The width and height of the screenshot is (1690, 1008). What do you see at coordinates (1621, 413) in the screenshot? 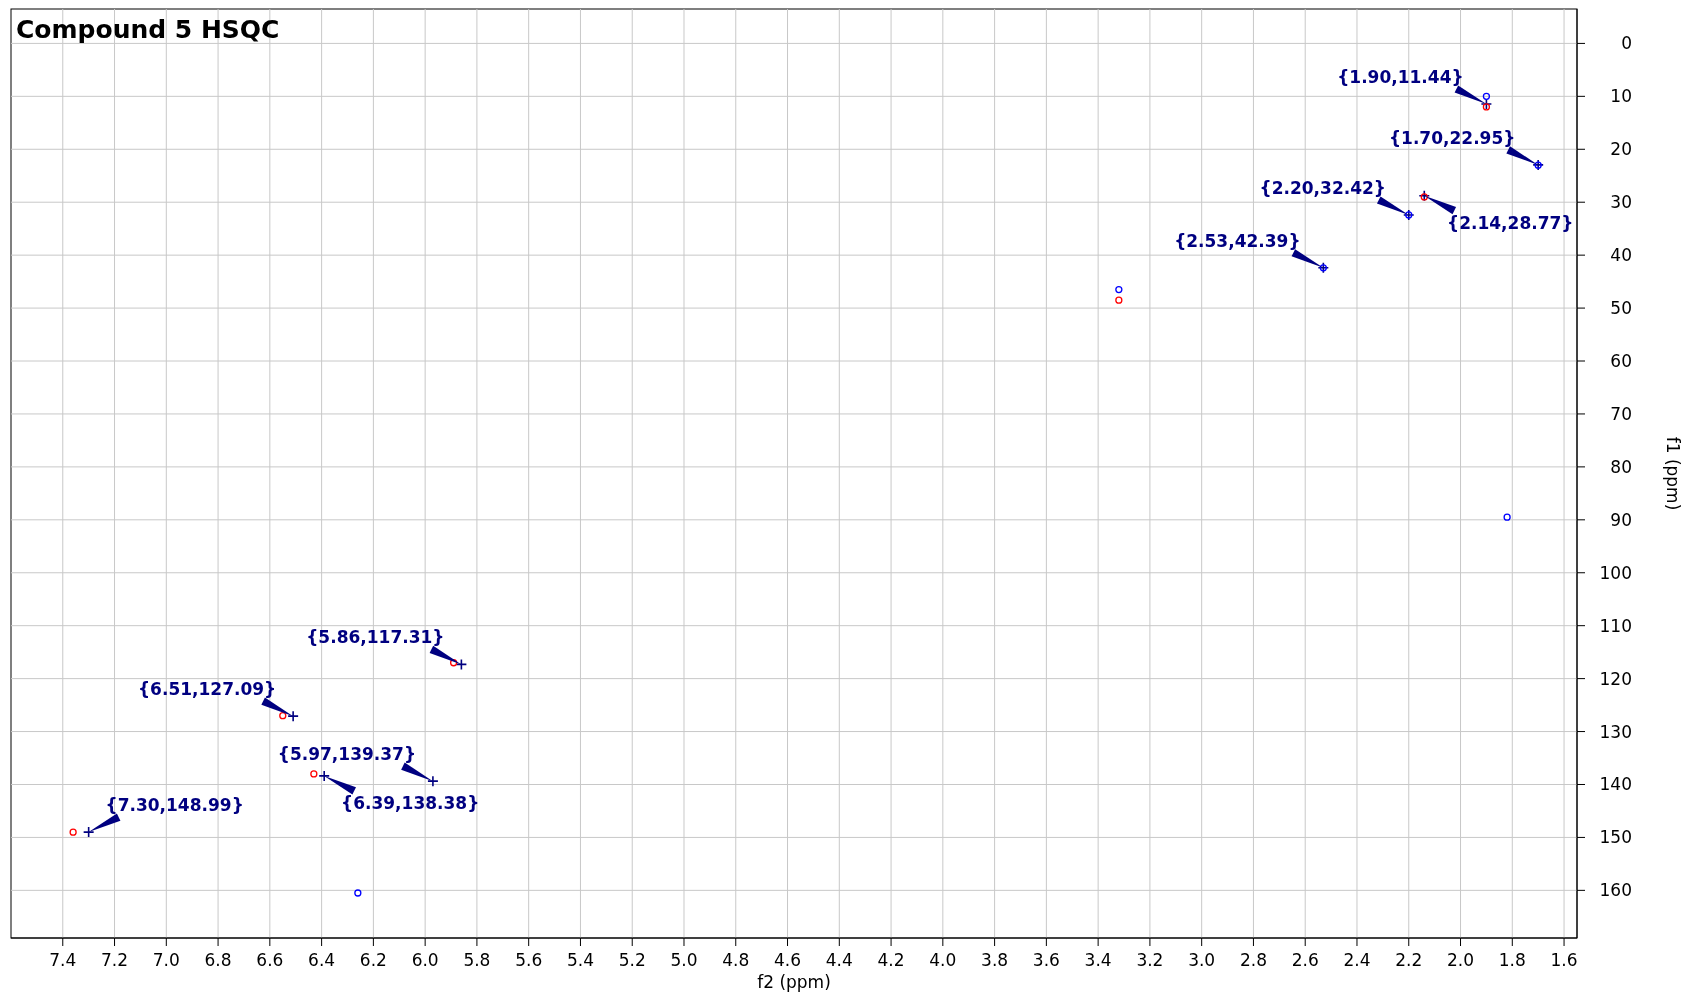
I see `y-tick-label: 70` at bounding box center [1621, 413].